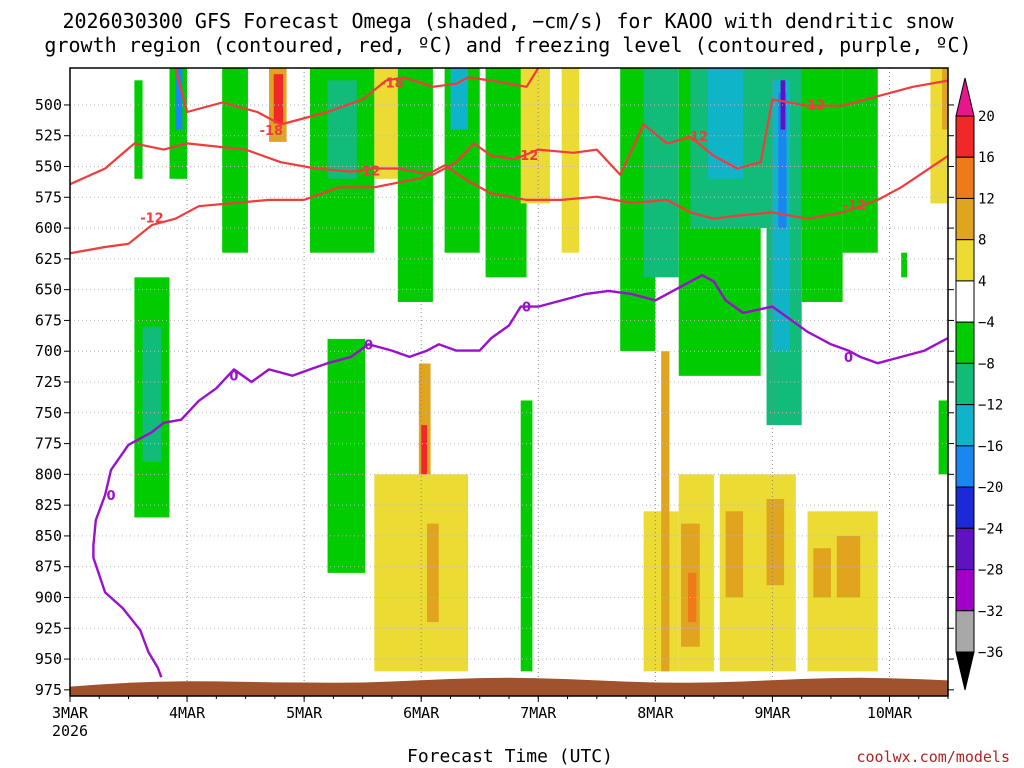  Describe the element at coordinates (48, 659) in the screenshot. I see `y-tick-label: 950` at that location.